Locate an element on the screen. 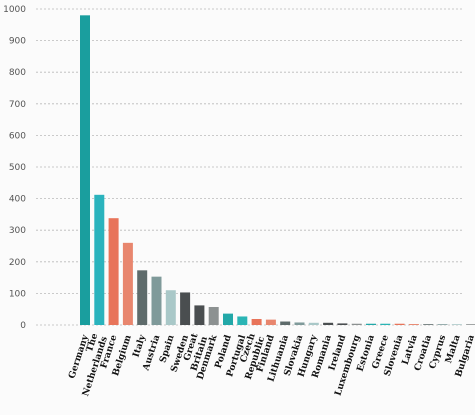  bar-luxembourg is located at coordinates (356, 324).